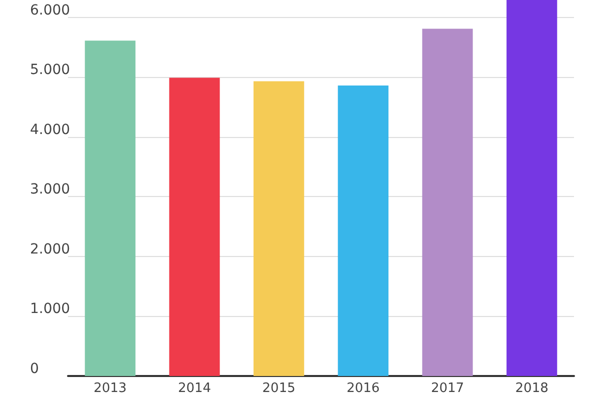 This screenshot has width=600, height=400. I want to click on y-tick-label: 5.000, so click(50, 70).